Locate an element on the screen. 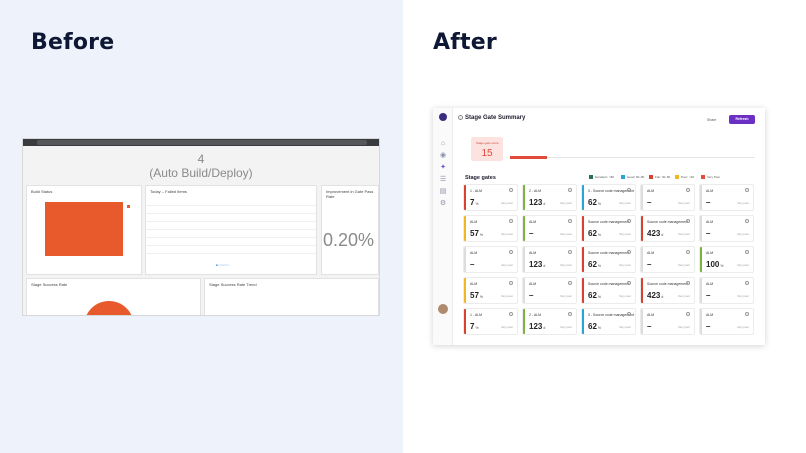 The width and height of the screenshot is (806, 453). legend-item: Good: 60–80 is located at coordinates (632, 177).